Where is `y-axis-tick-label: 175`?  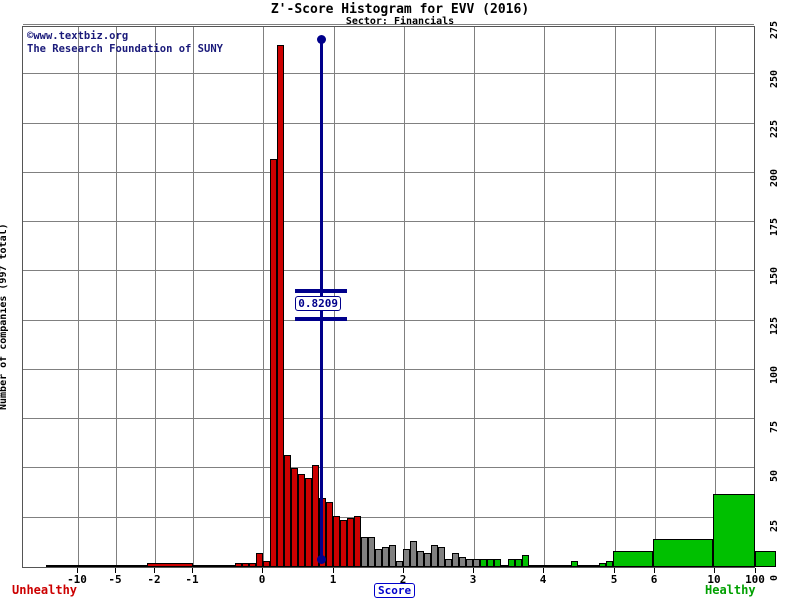
y-axis-tick-label: 175 is located at coordinates (774, 227).